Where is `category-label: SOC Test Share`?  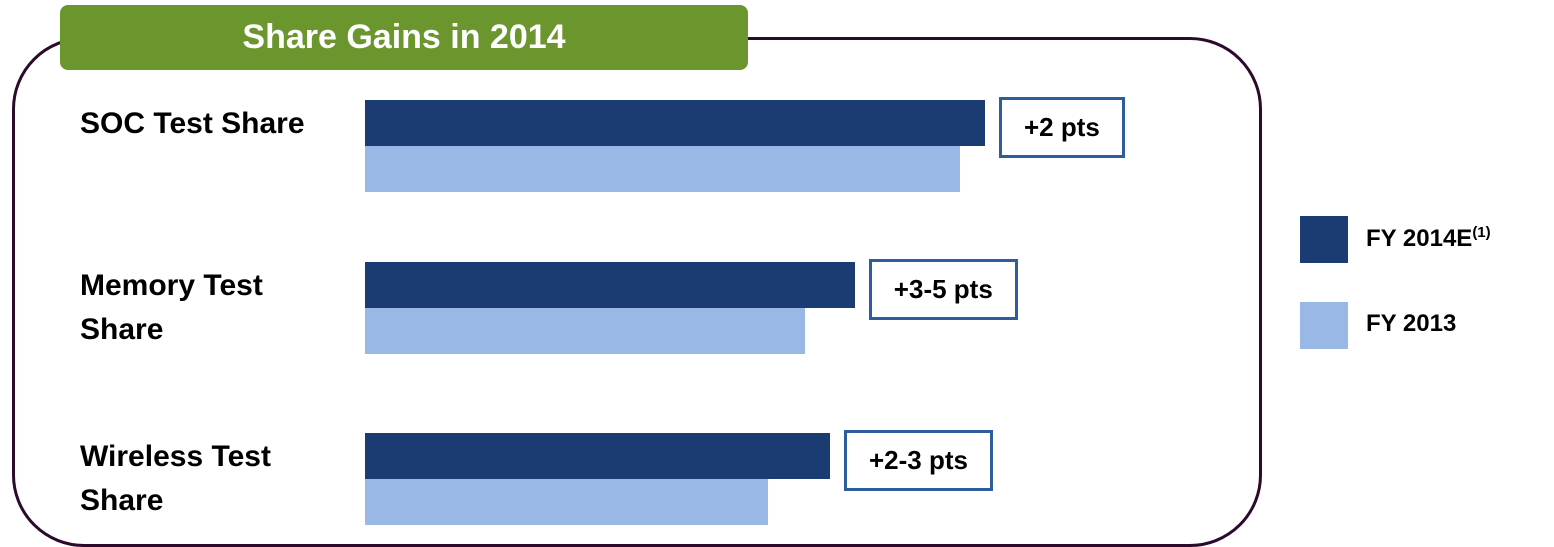 category-label: SOC Test Share is located at coordinates (192, 123).